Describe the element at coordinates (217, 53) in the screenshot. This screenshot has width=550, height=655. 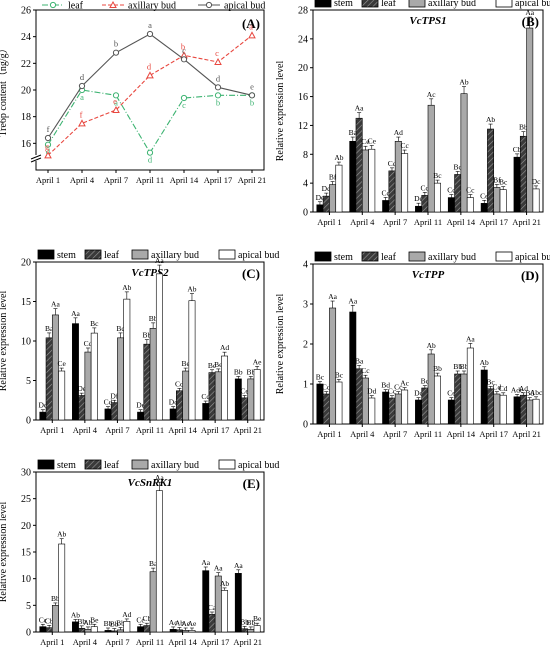
I see `data-label: c` at that location.